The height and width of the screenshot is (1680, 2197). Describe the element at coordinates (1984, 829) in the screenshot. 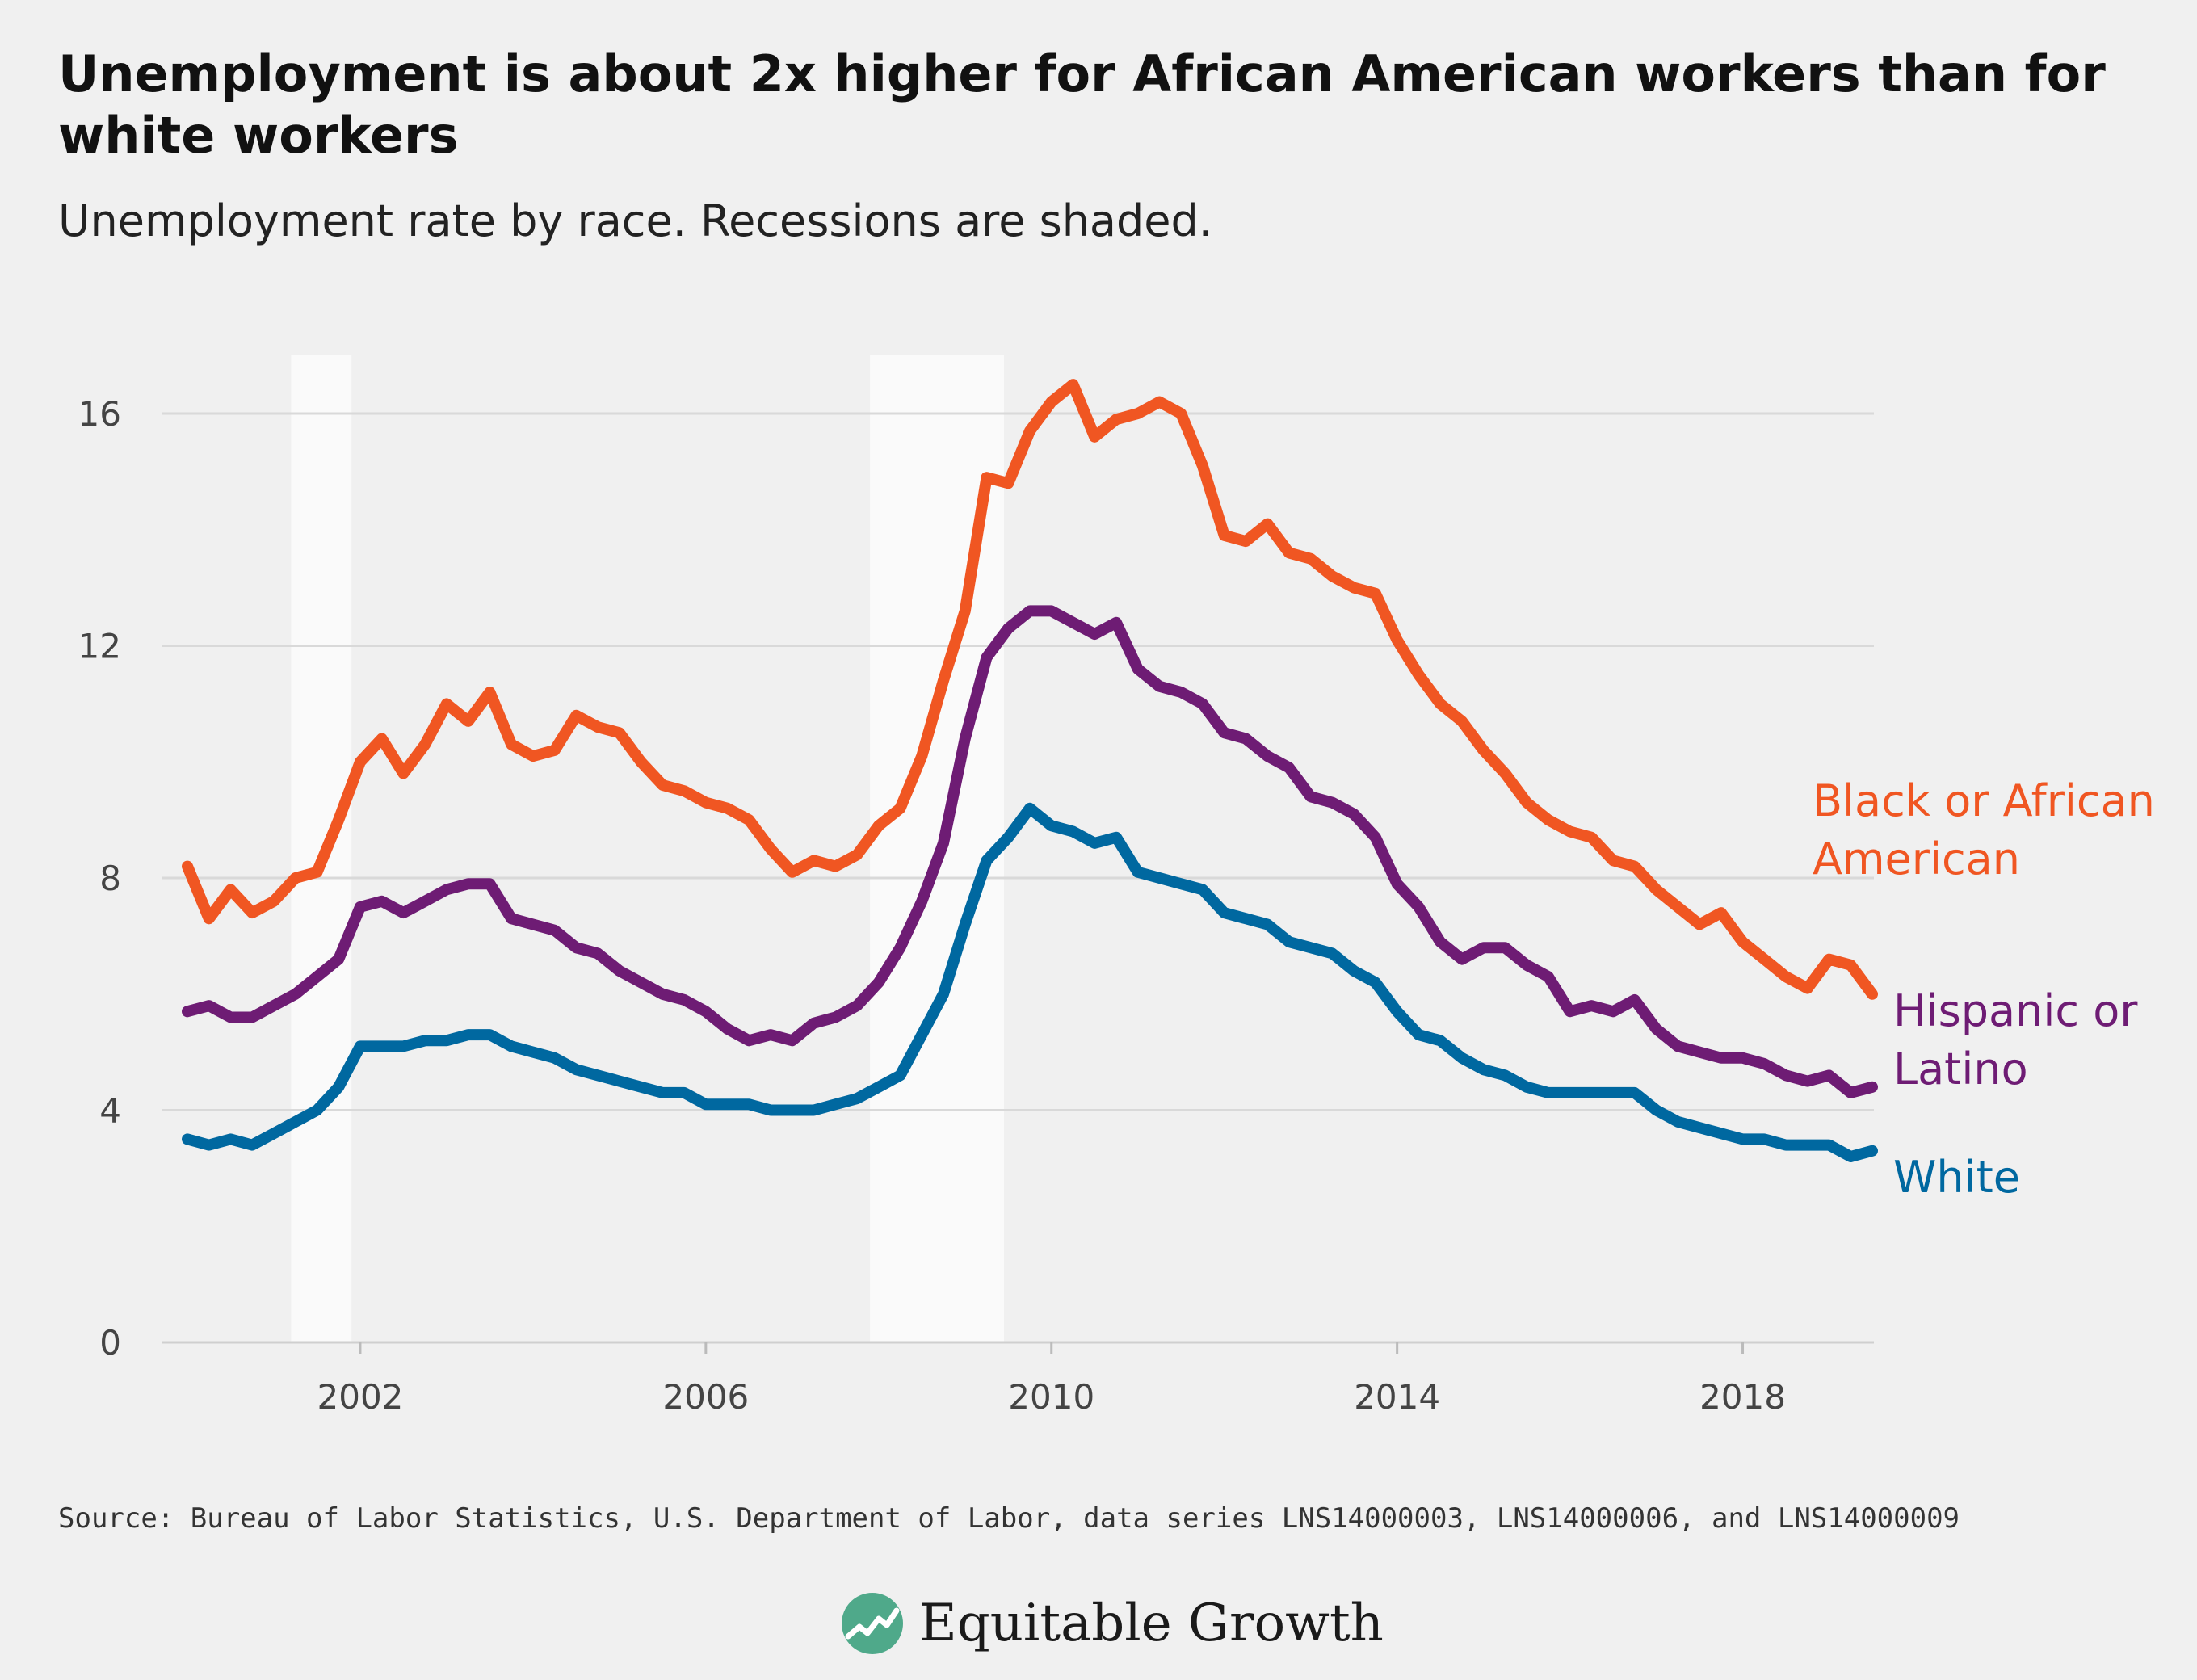

I see `series-label: Black or African American` at that location.